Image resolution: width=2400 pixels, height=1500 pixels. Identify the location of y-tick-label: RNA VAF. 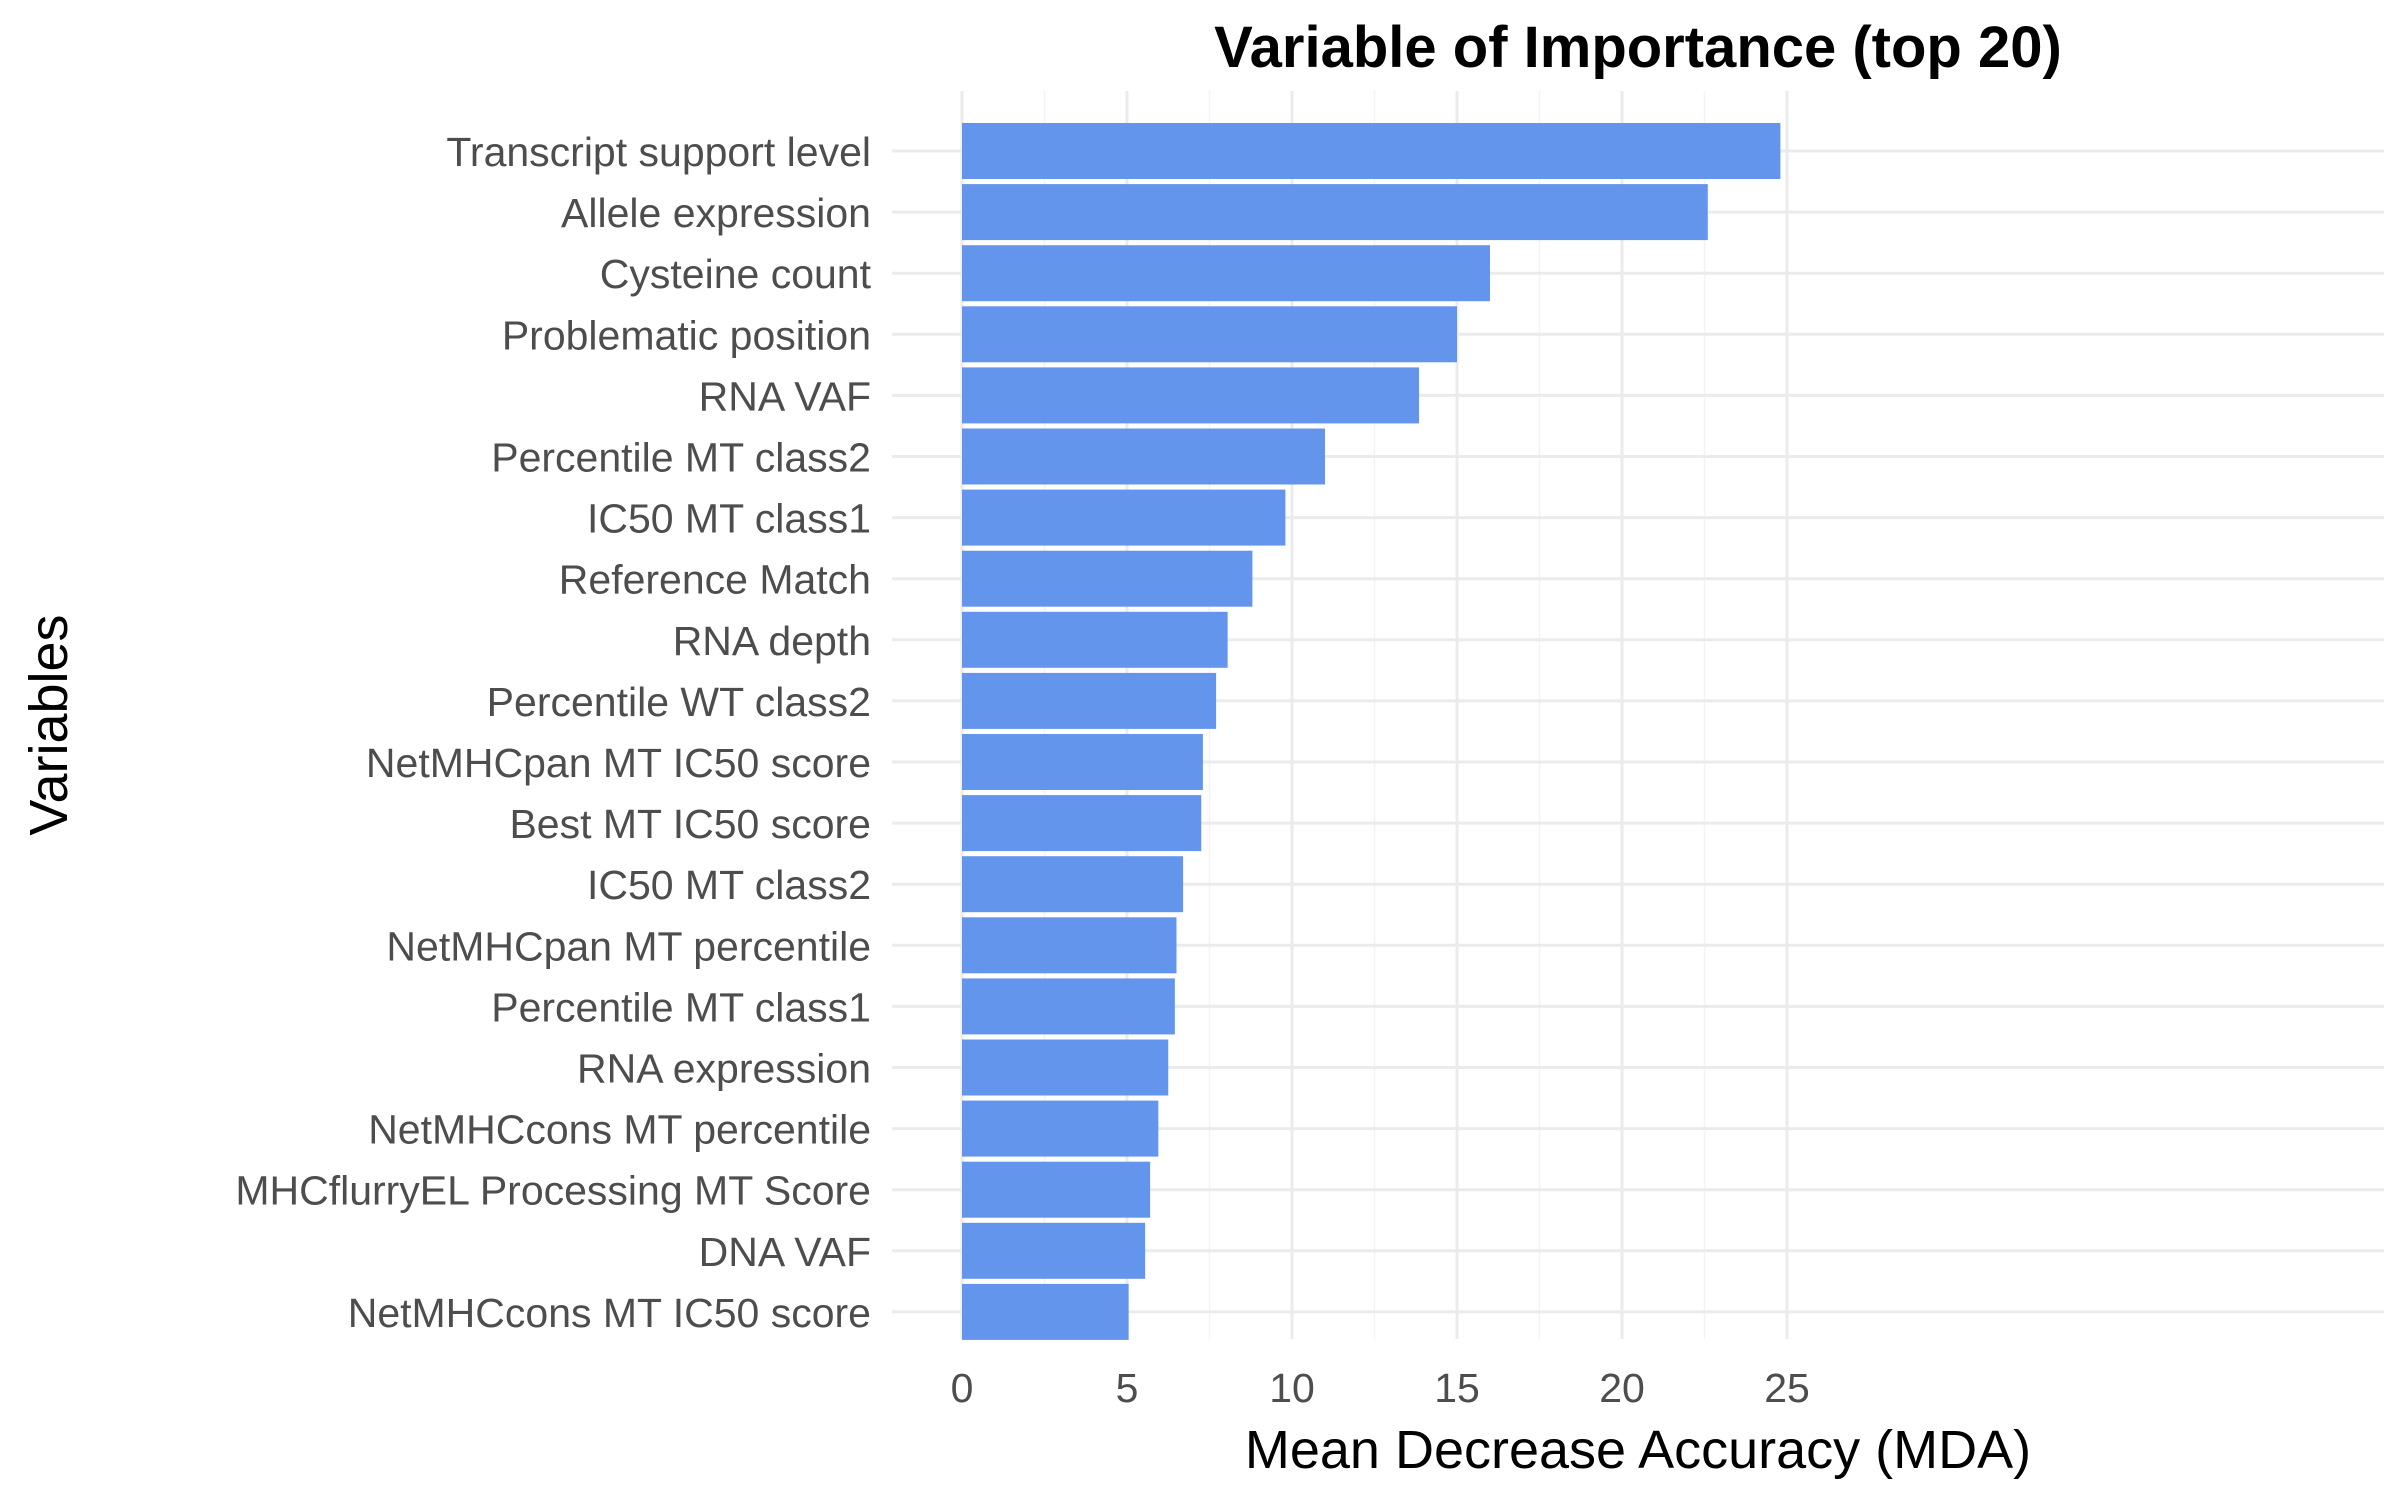
(785, 396).